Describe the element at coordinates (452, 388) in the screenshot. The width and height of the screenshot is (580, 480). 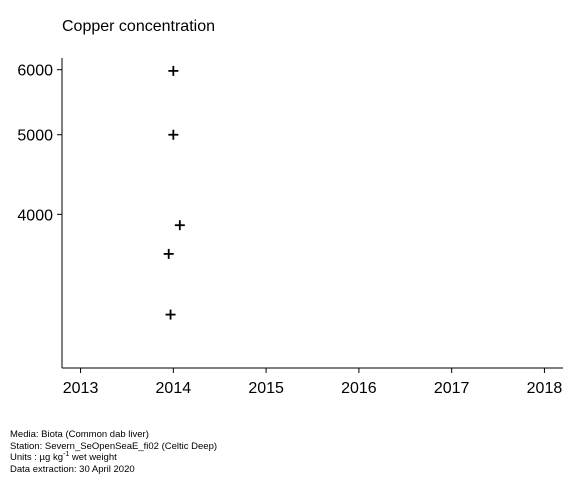
I see `x-tick-label: 2017` at that location.